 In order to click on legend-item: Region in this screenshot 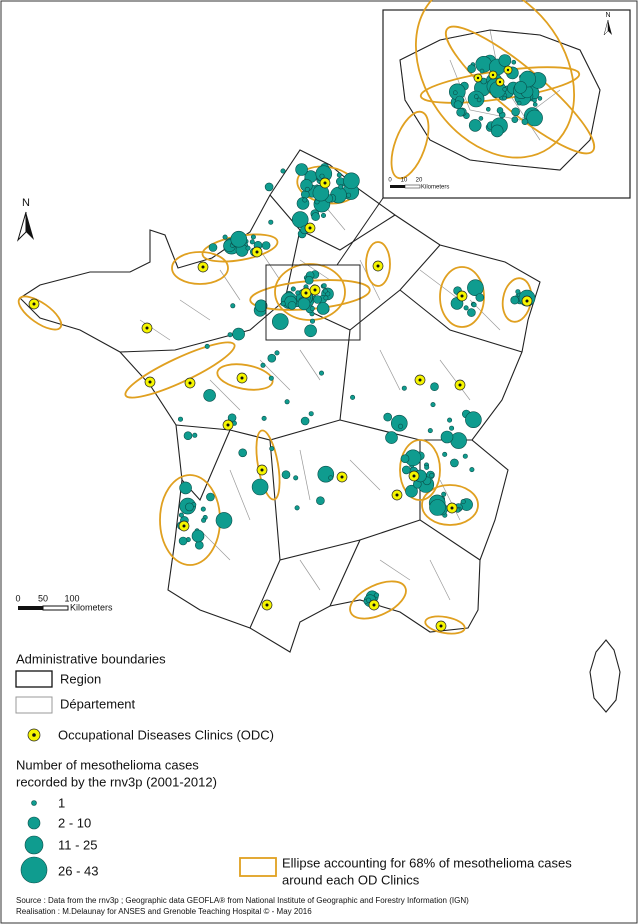, I will do `click(80, 678)`.